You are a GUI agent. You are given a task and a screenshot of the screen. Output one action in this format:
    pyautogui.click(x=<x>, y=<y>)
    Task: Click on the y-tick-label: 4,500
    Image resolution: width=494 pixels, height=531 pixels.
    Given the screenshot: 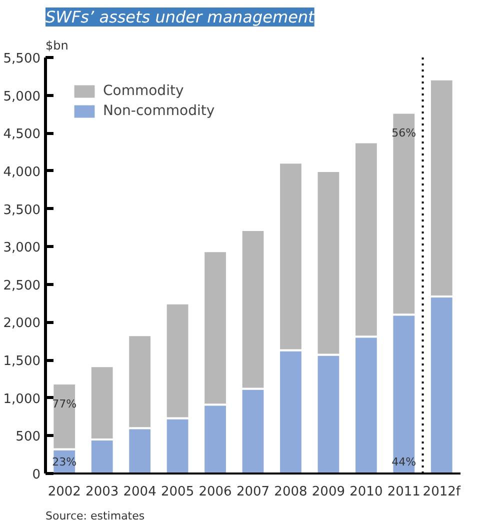 What is the action you would take?
    pyautogui.click(x=21, y=134)
    